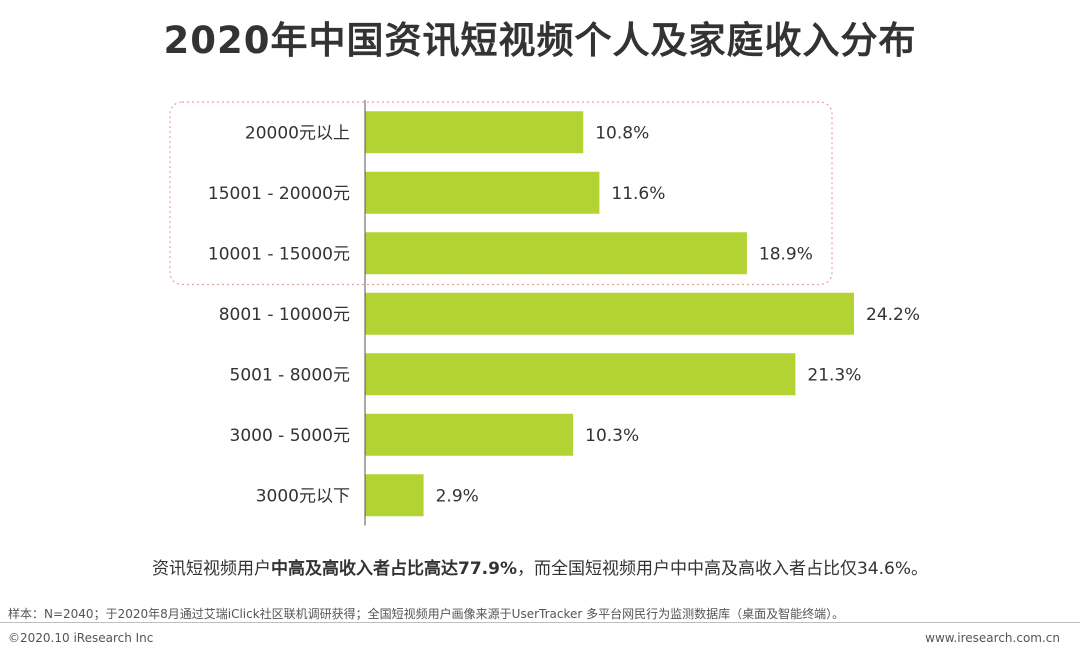 This screenshot has width=1080, height=659. I want to click on data-label: 21.3%, so click(834, 375).